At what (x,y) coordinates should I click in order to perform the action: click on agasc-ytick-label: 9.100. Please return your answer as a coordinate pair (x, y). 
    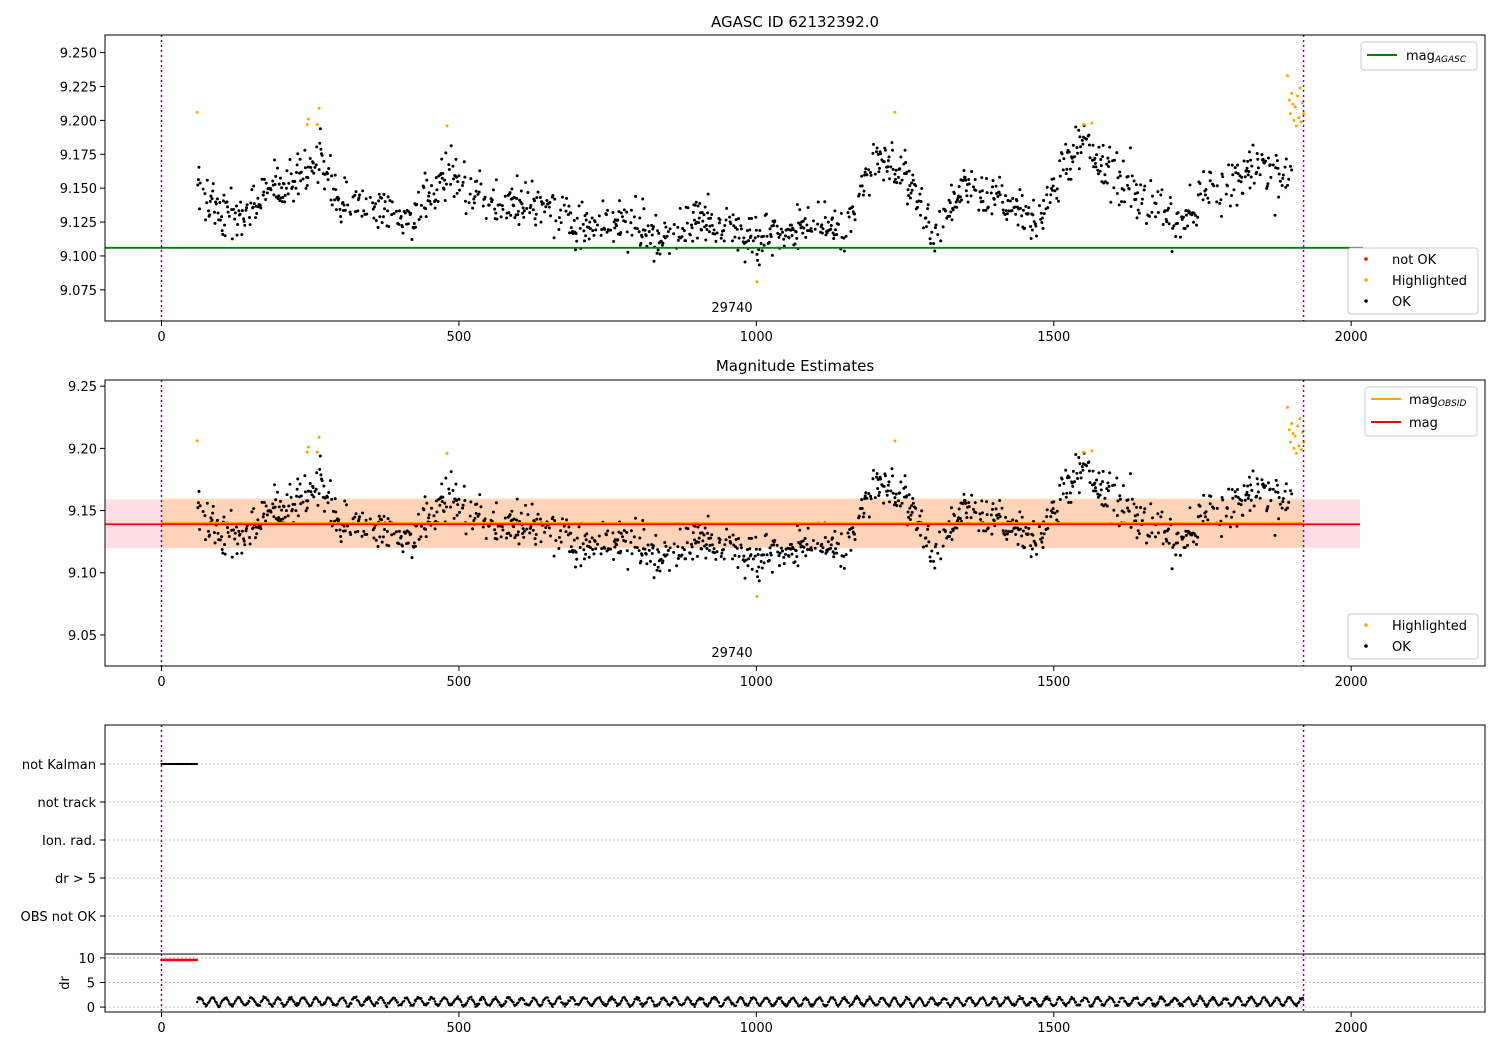
    Looking at the image, I should click on (78, 257).